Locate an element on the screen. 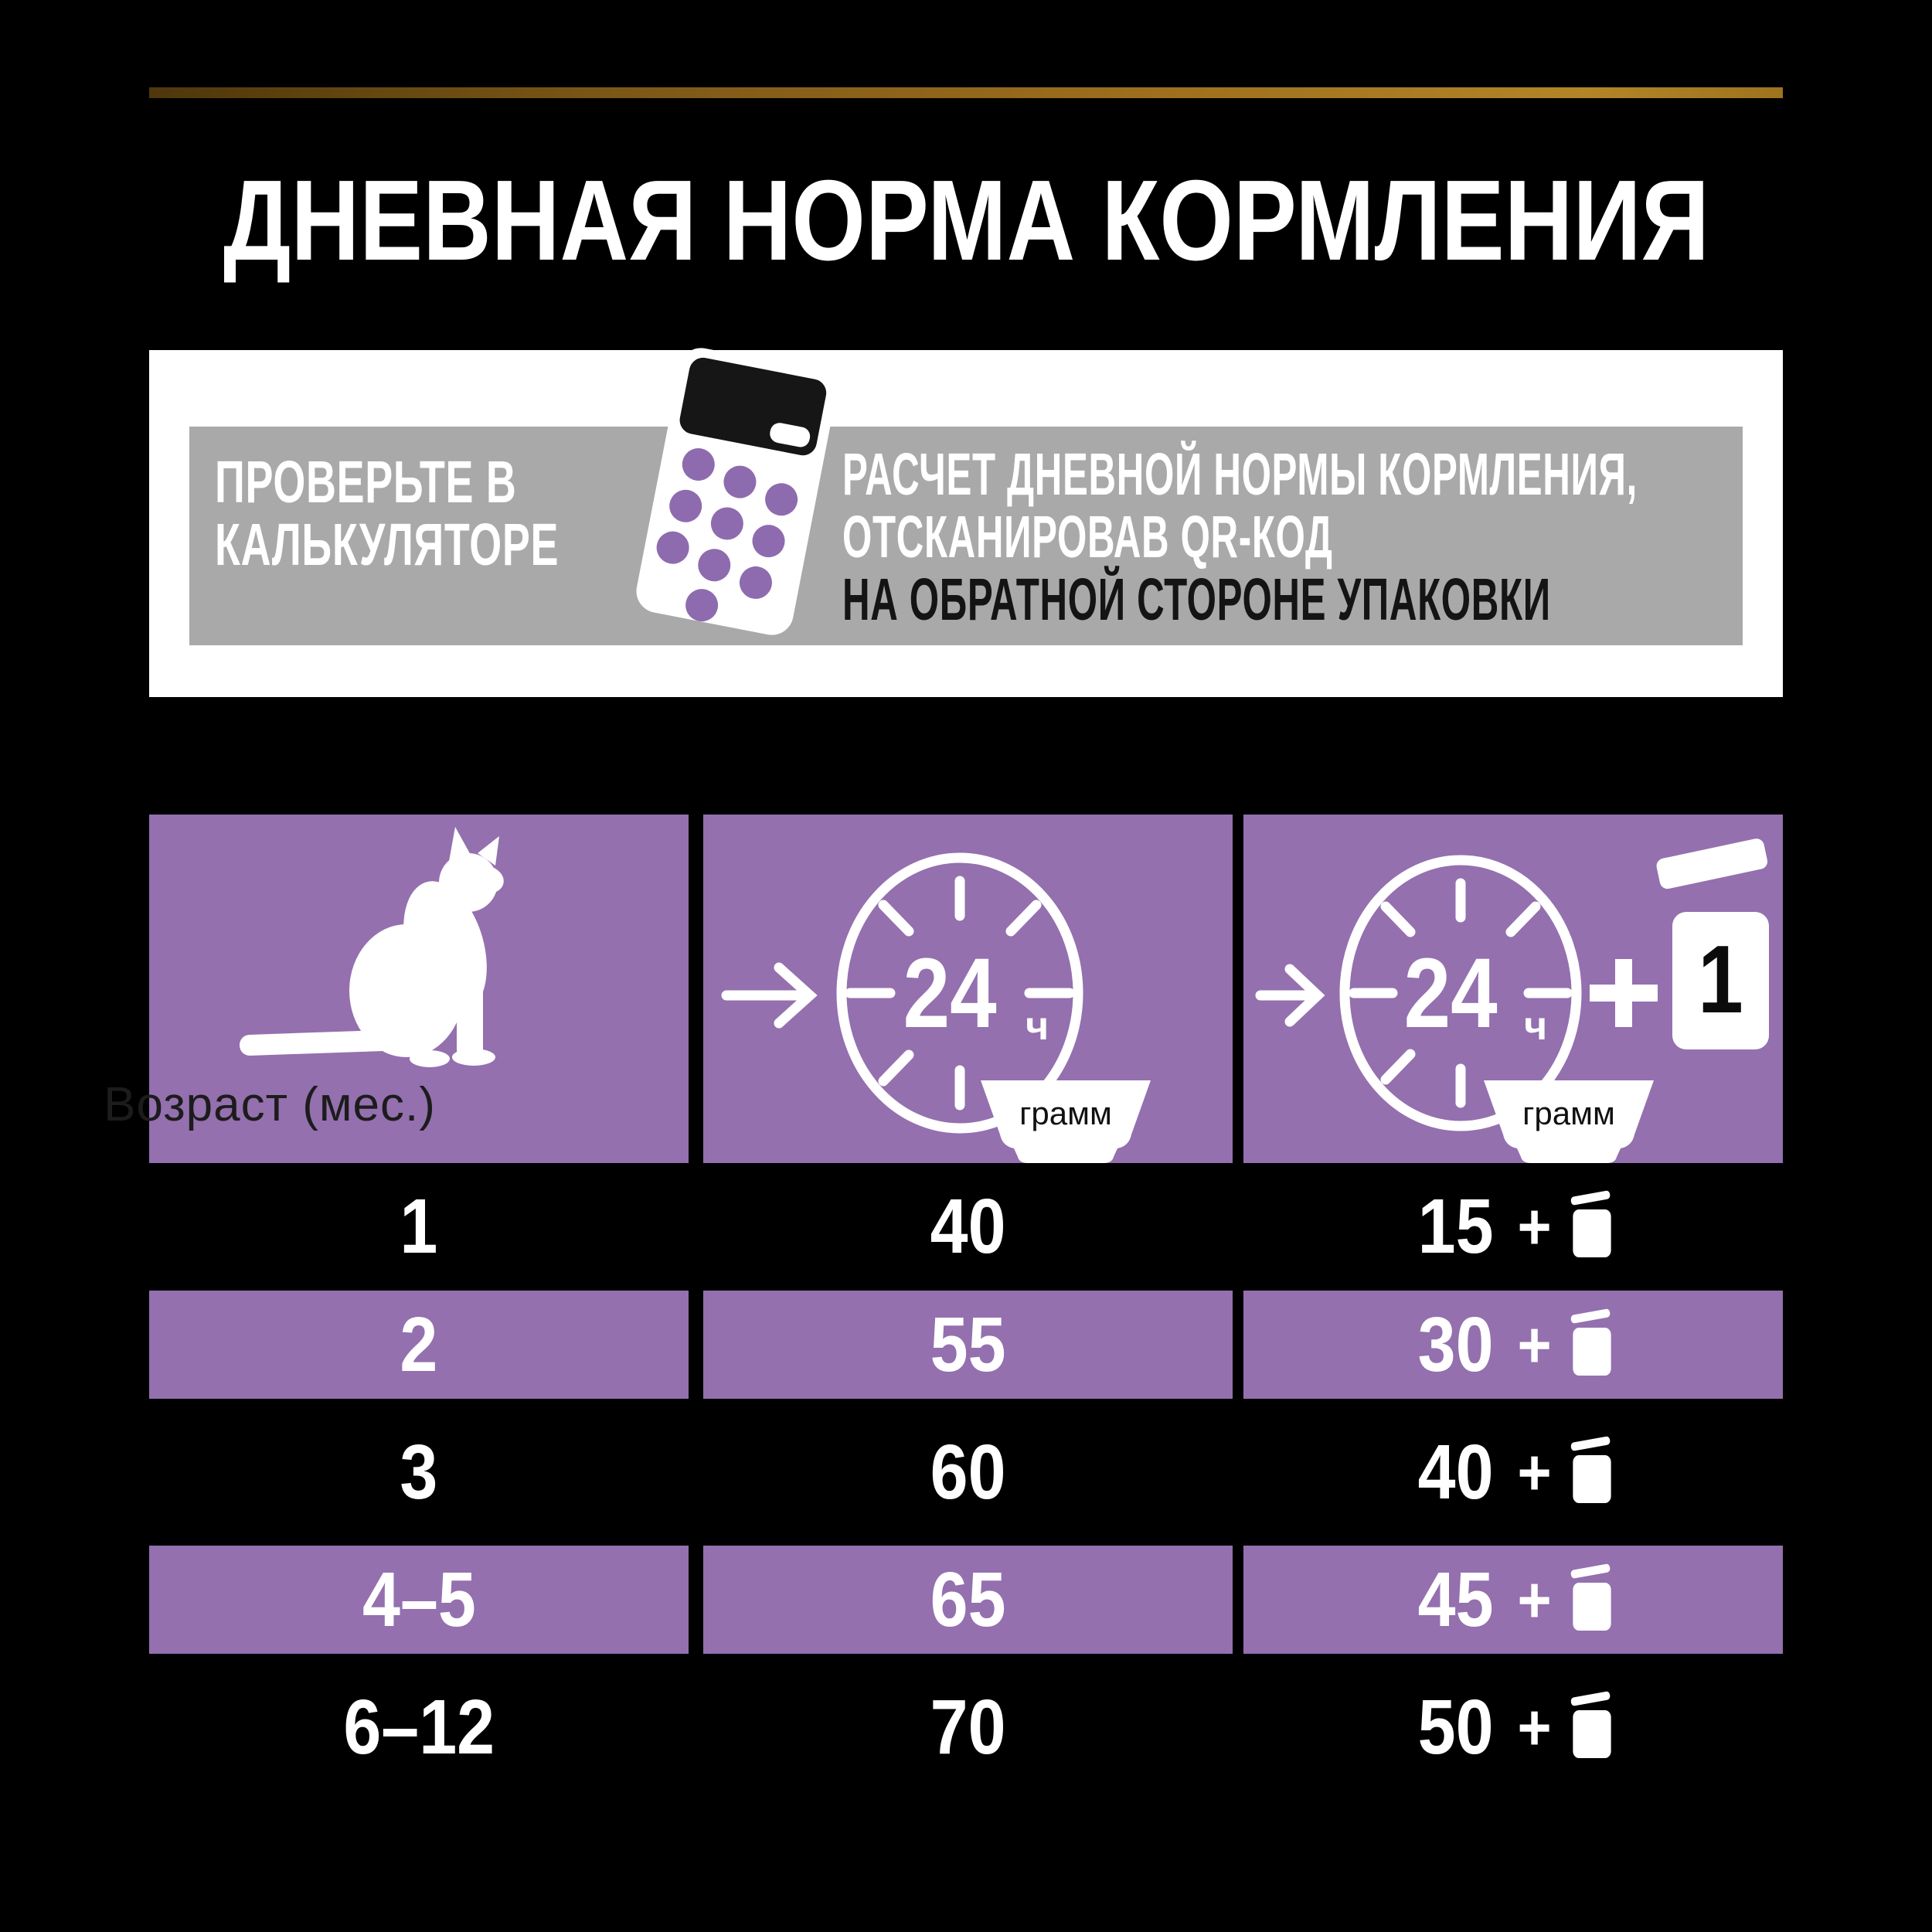 This screenshot has width=1932, height=1932. pouch-icon: 1 is located at coordinates (1721, 981).